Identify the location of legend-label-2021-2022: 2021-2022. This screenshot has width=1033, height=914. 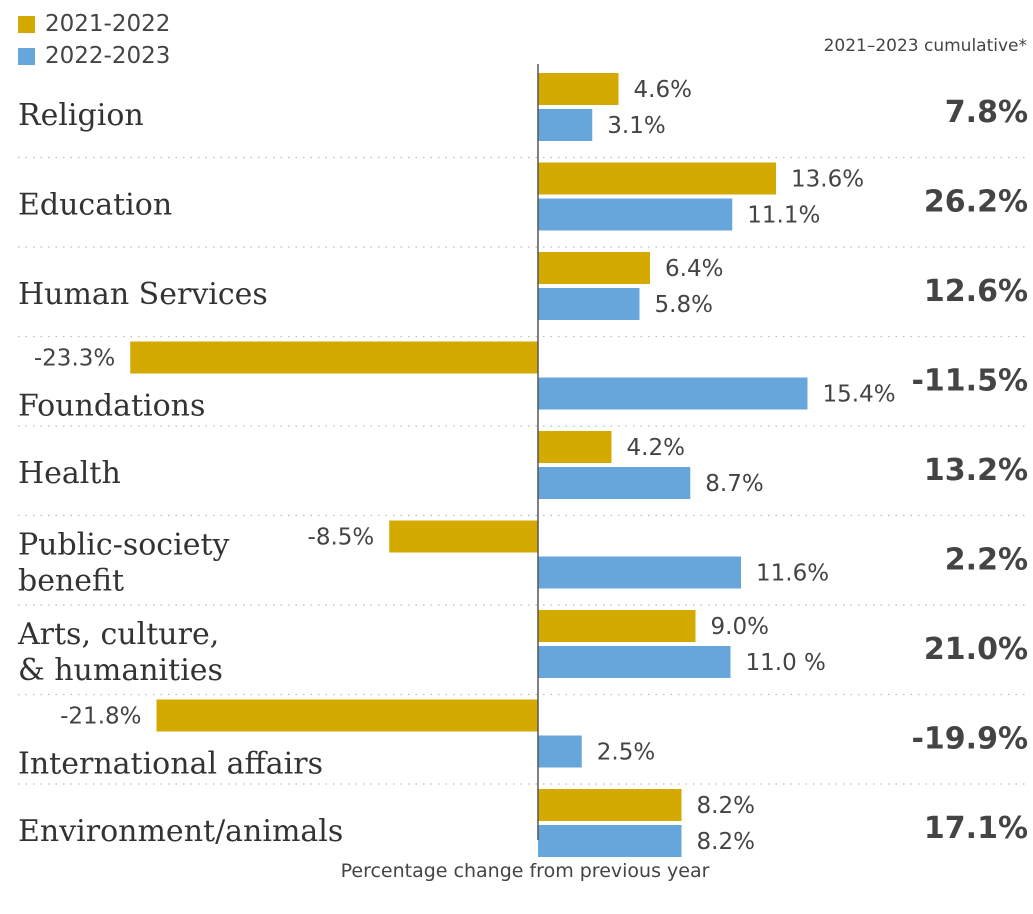
(108, 24).